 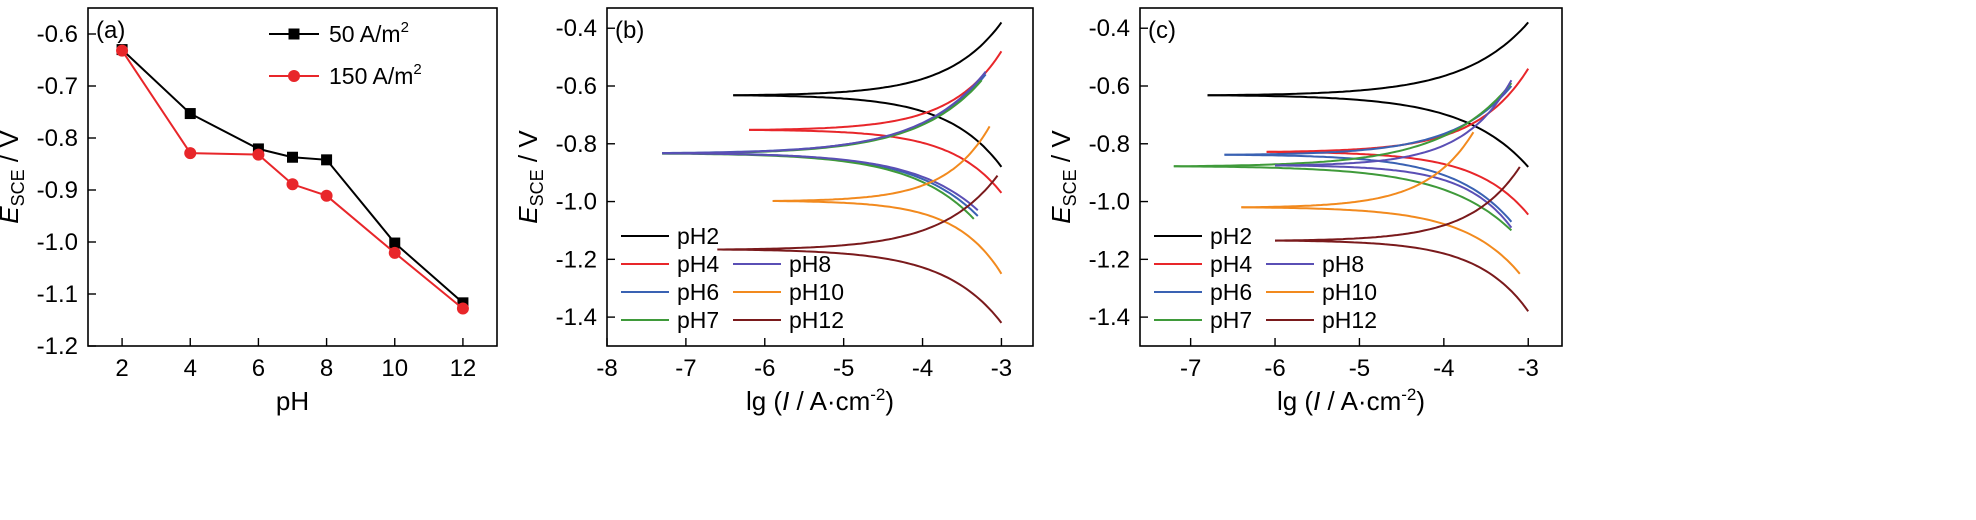 What do you see at coordinates (576, 317) in the screenshot?
I see `panel-b-y-tick-label: -1.4` at bounding box center [576, 317].